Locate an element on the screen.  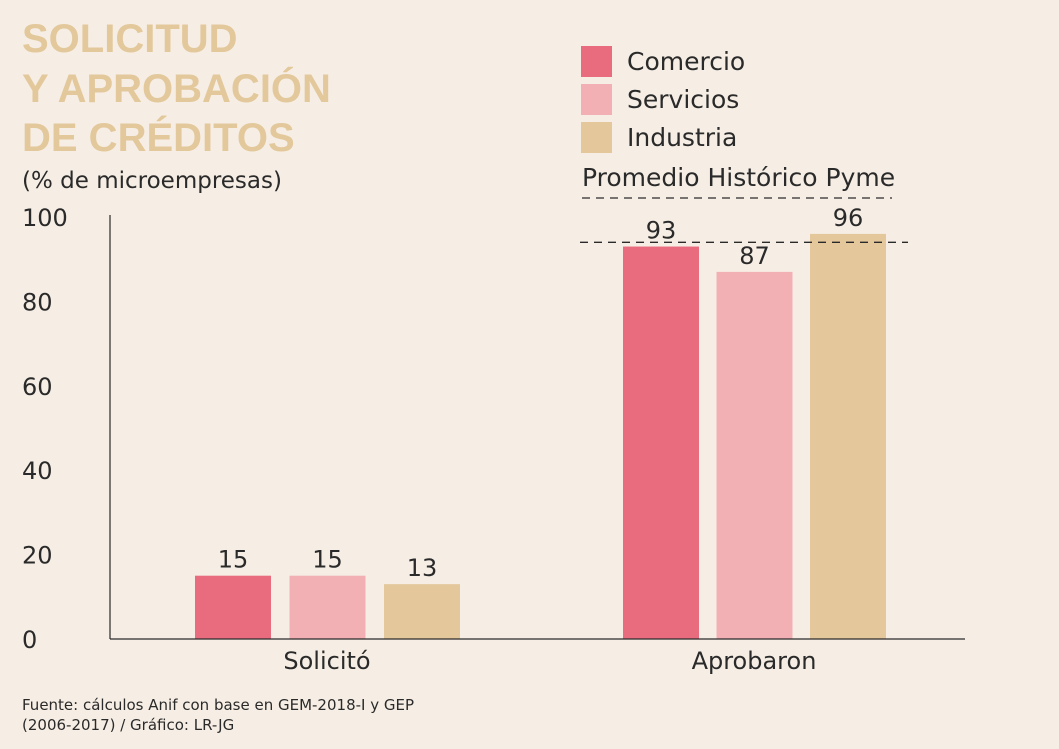
chart-title-line-1: SOLICITUD is located at coordinates (130, 39).